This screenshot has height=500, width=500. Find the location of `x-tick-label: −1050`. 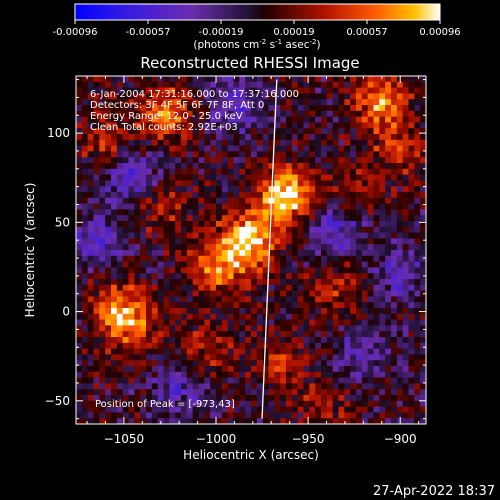

x-tick-label: −1050 is located at coordinates (124, 439).